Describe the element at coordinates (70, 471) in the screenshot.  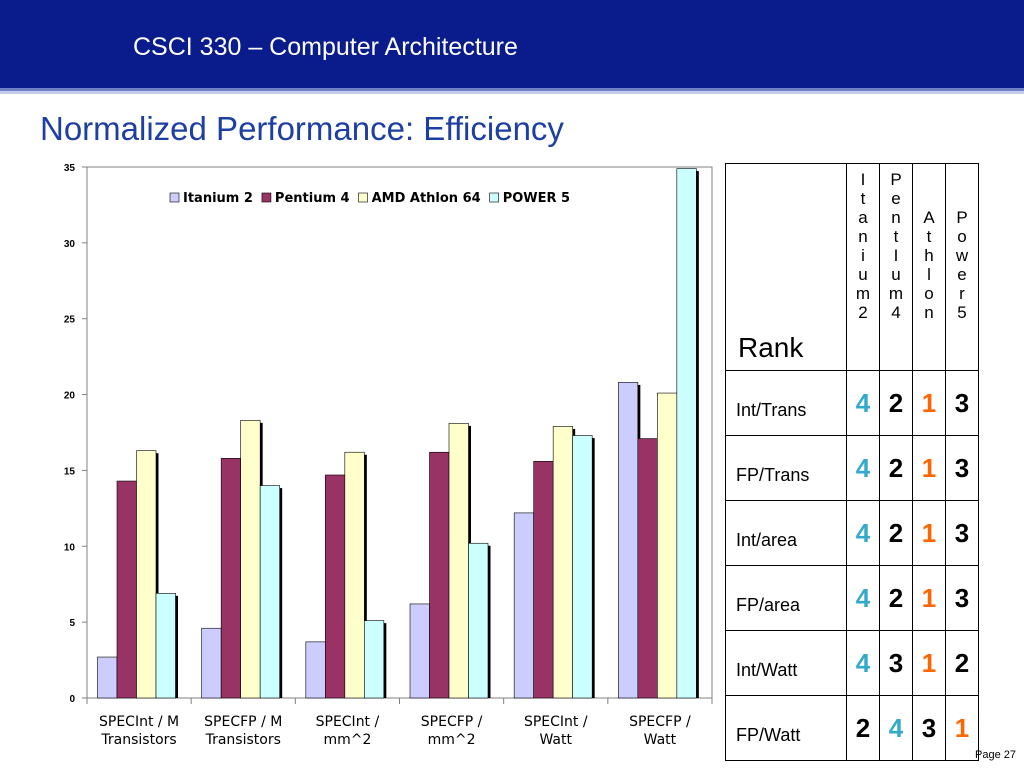
I see `y-tick-label: 15` at that location.